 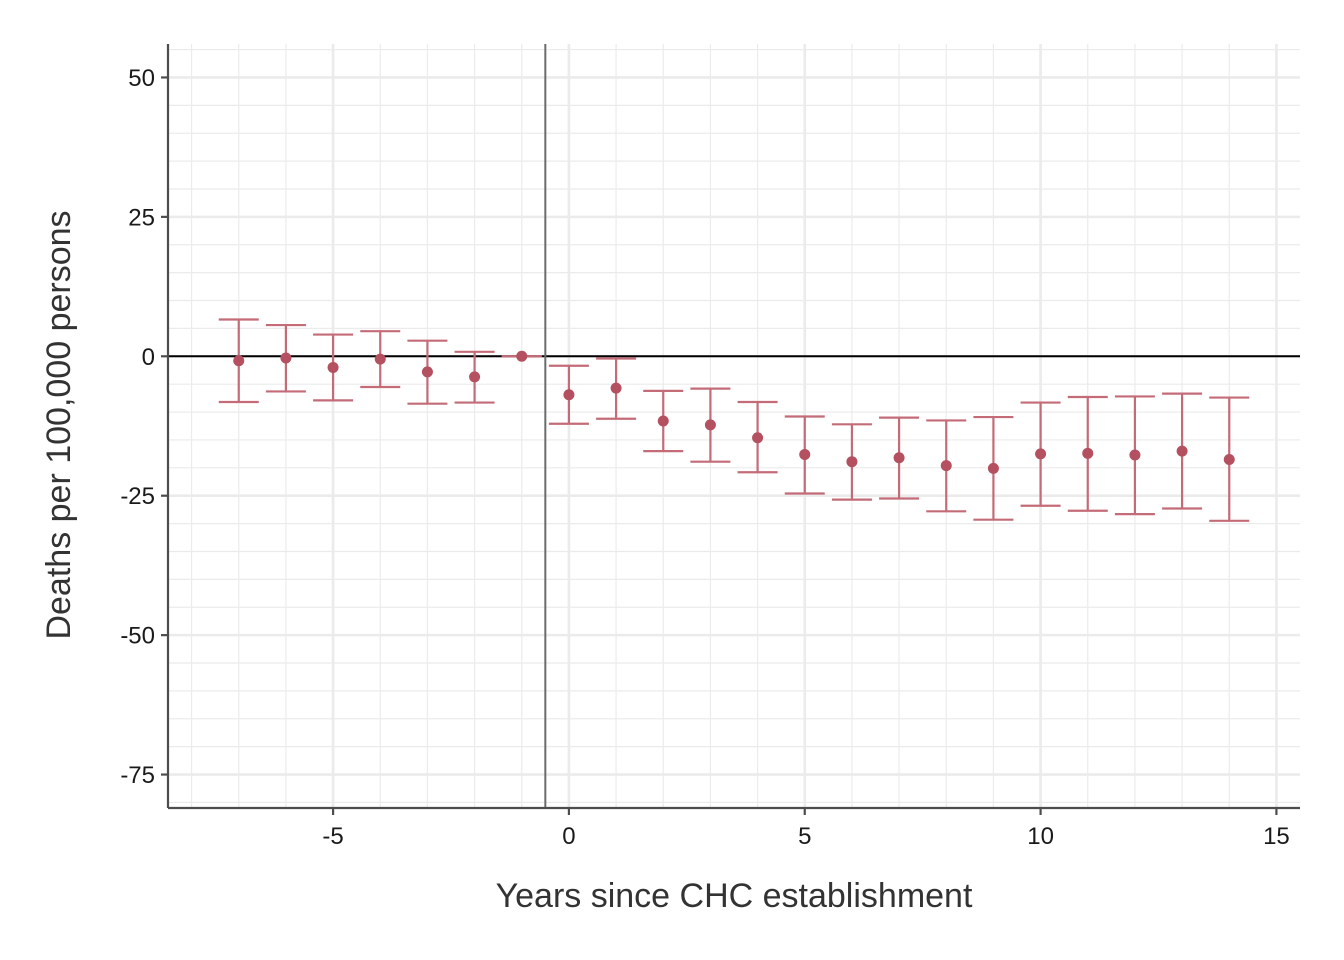 I want to click on x-axis-title: Years since CHC establishment, so click(x=734, y=896).